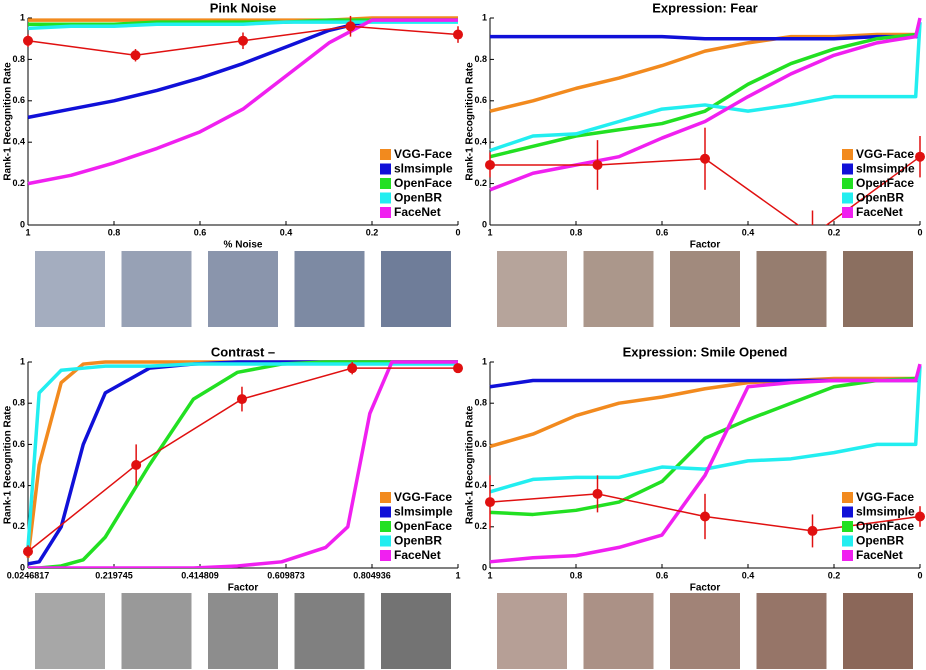  What do you see at coordinates (705, 588) in the screenshot?
I see `x-axis-label: Factor` at bounding box center [705, 588].